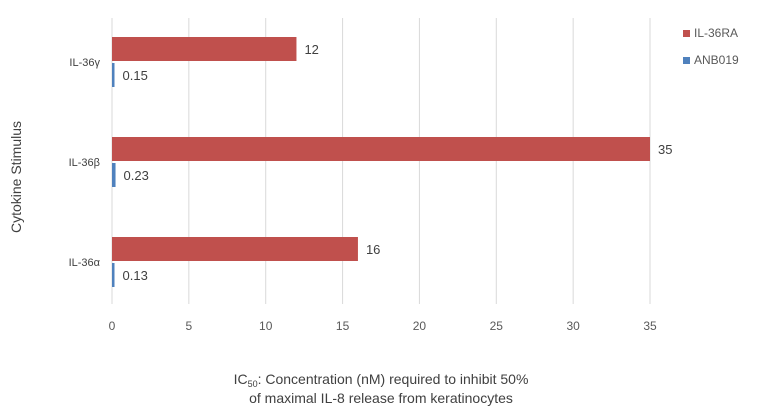 The height and width of the screenshot is (412, 762). I want to click on category-label: IL-36γ, so click(84, 63).